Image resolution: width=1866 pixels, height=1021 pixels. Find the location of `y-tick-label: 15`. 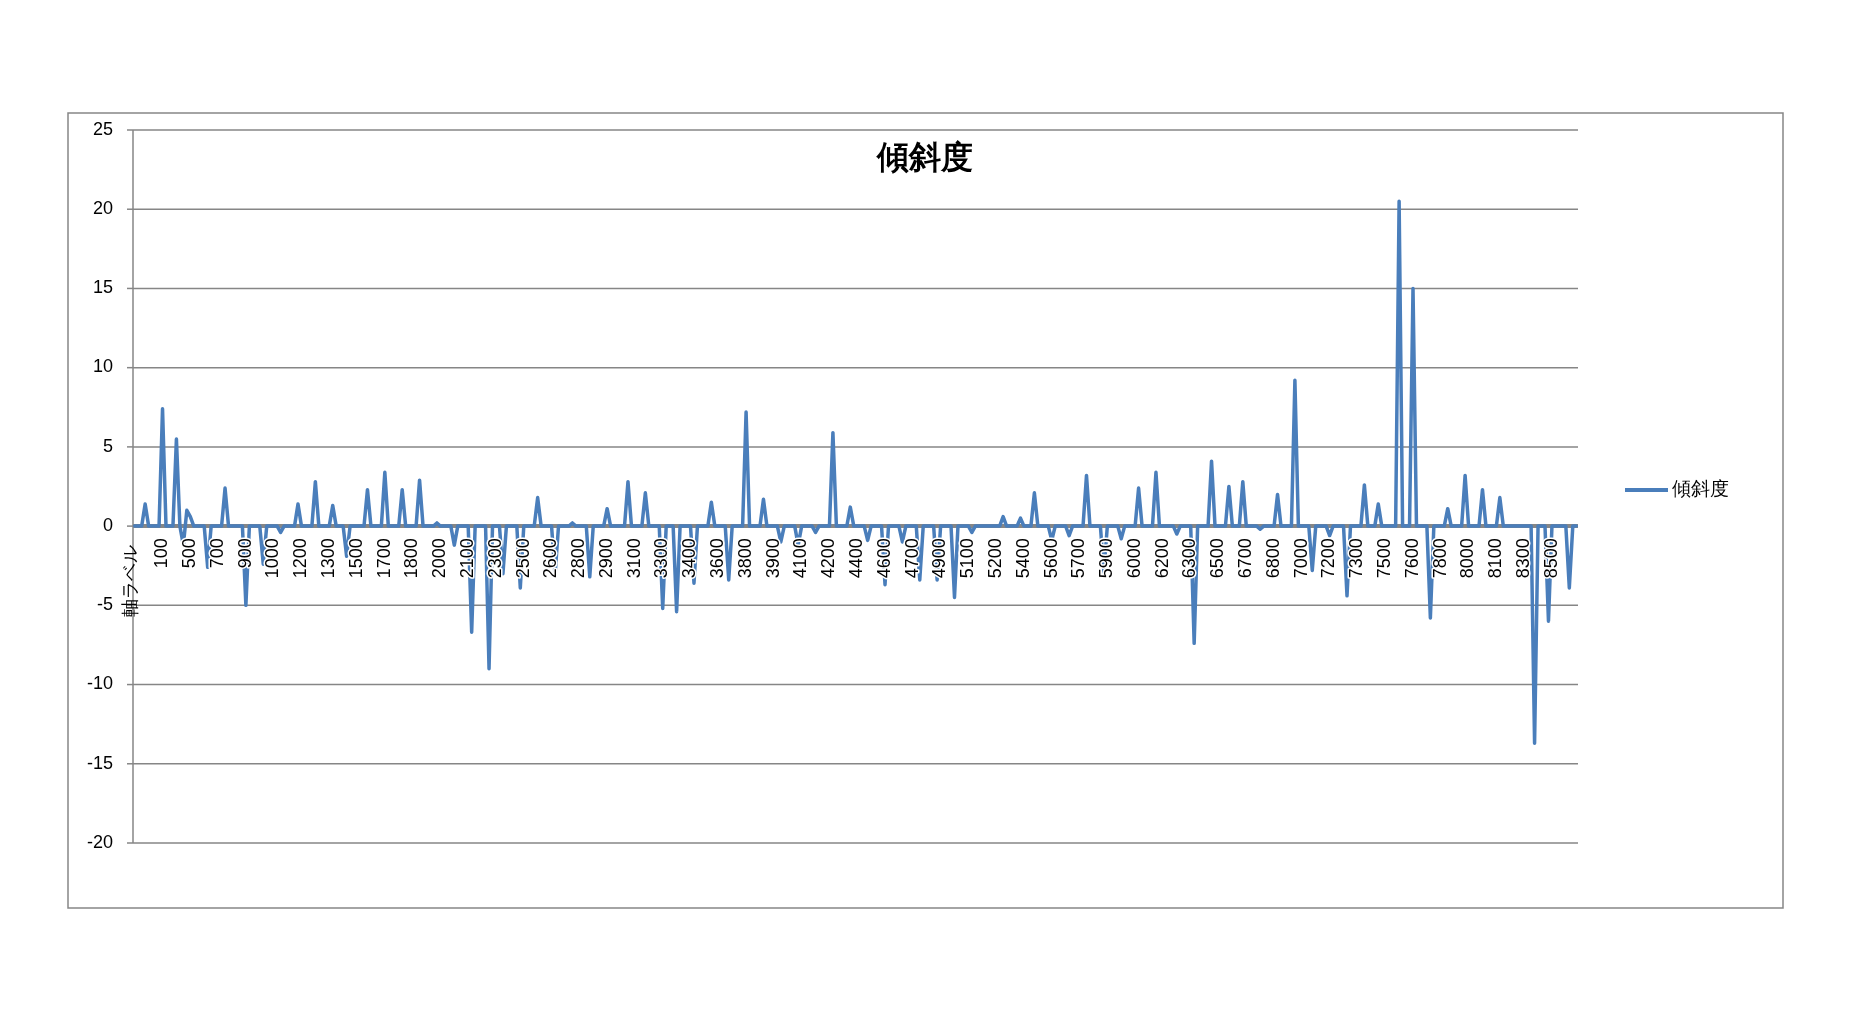

y-tick-label: 15 is located at coordinates (102, 287).